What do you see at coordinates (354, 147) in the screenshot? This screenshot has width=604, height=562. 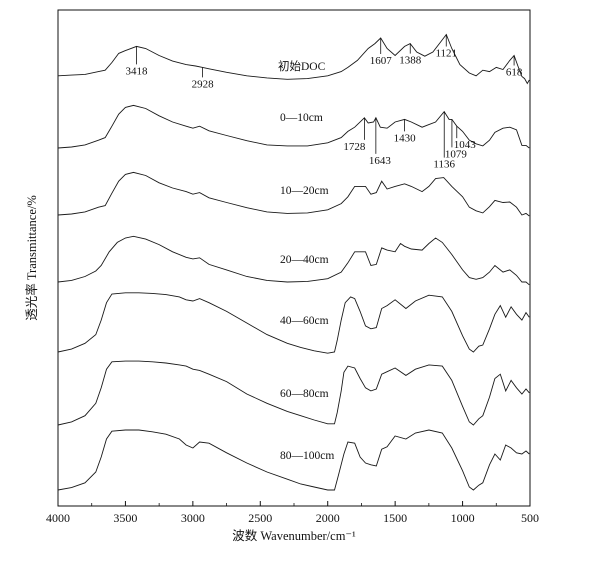 I see `peak-label-1728: 1728` at bounding box center [354, 147].